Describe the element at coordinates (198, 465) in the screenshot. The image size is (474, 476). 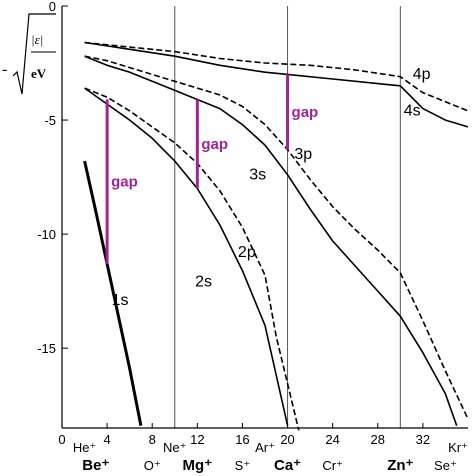
I see `ion-label: Mg⁺` at that location.